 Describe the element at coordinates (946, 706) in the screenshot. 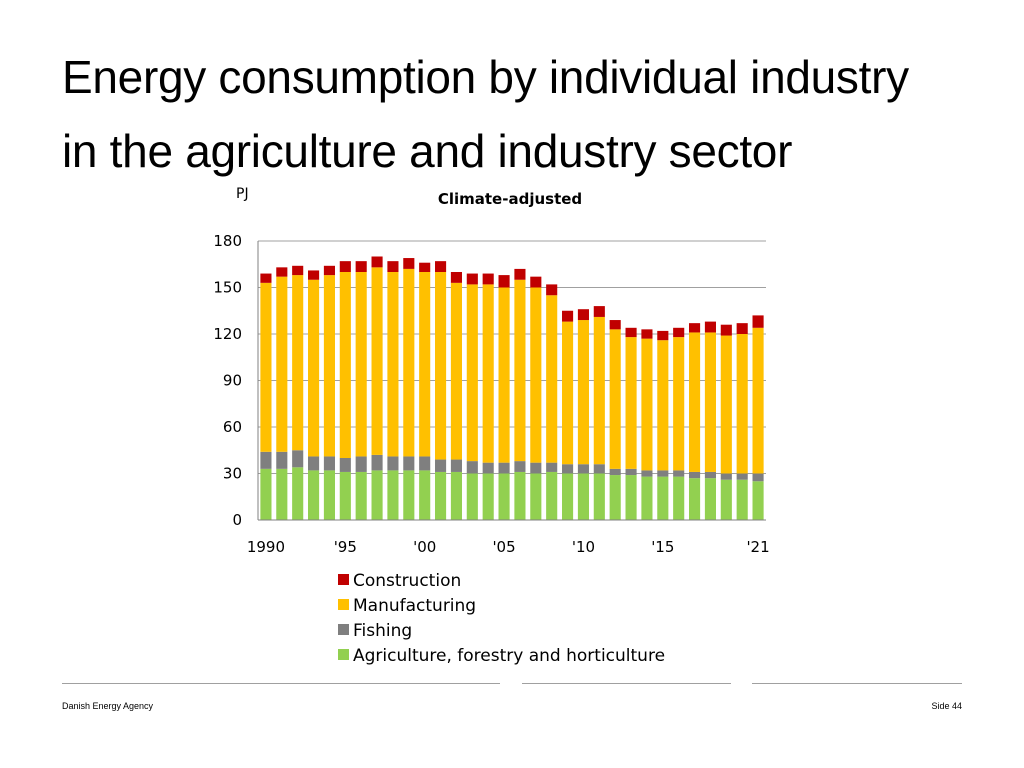

I see `footer-page-number: Side 44` at that location.